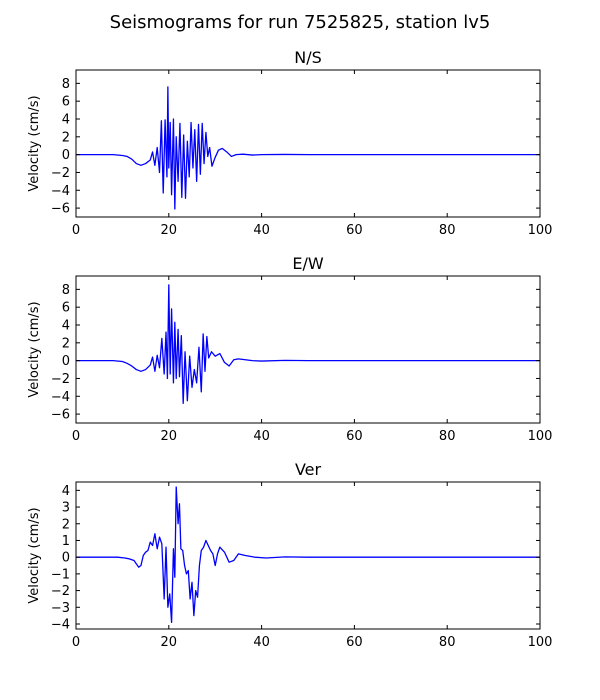 The height and width of the screenshot is (700, 600). I want to click on panel-title: Ver, so click(308, 469).